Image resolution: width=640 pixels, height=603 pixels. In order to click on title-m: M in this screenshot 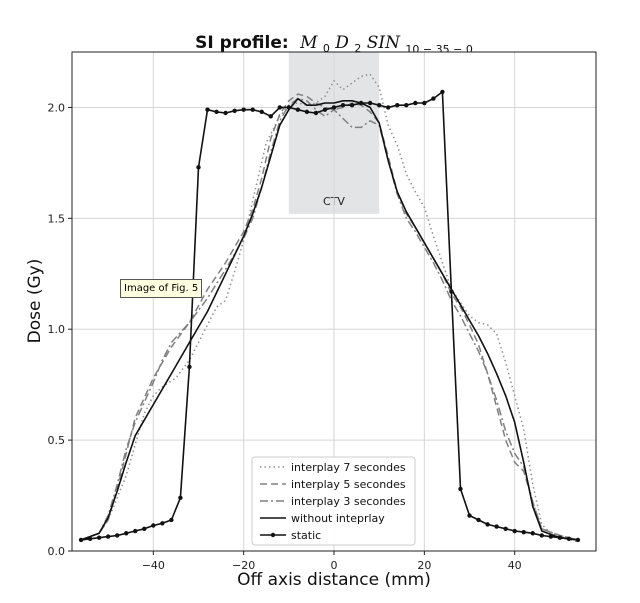, I will do `click(308, 43)`.